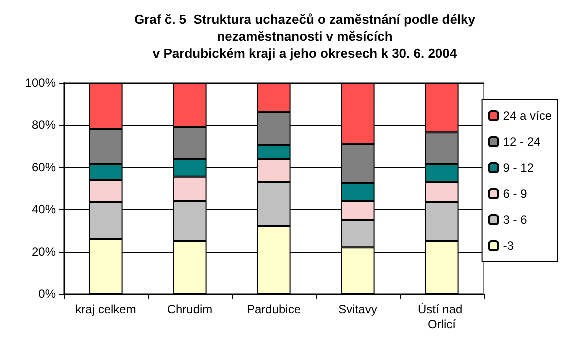  I want to click on legend-label: 9 - 12, so click(518, 168).